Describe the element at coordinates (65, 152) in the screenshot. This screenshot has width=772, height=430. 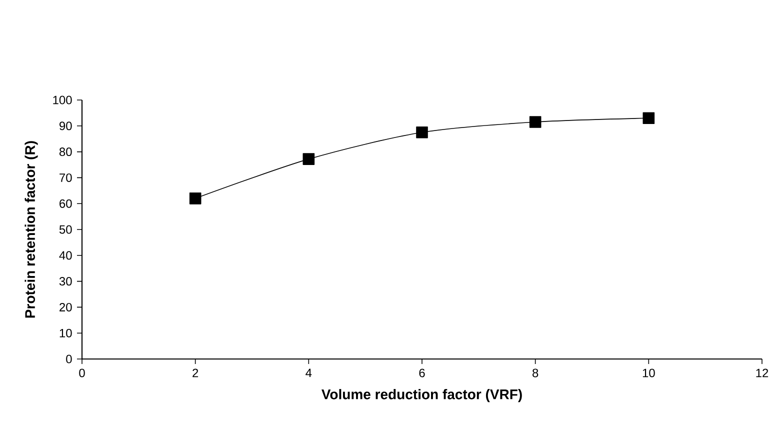
I see `y-tick-label: 80` at that location.